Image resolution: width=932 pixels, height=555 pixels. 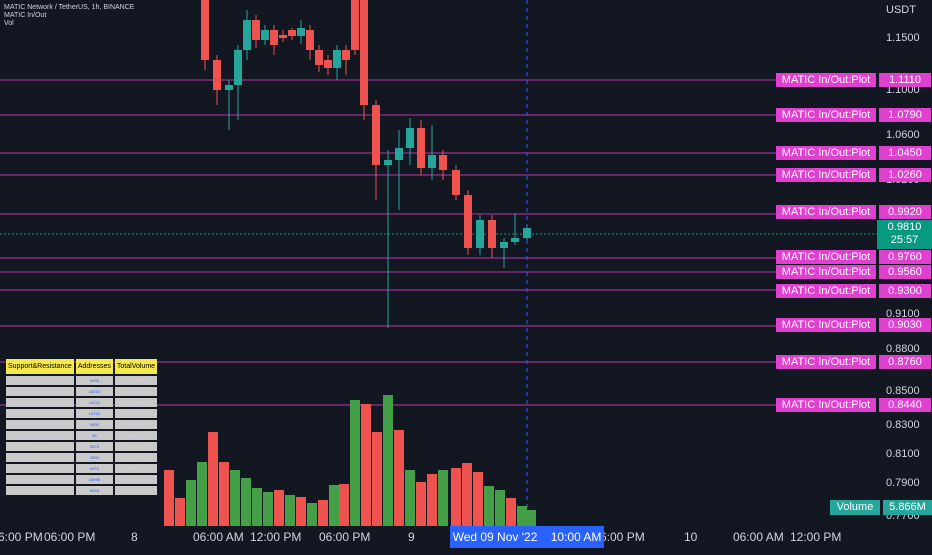 I want to click on table-cell: 329726996, so click(x=136, y=380).